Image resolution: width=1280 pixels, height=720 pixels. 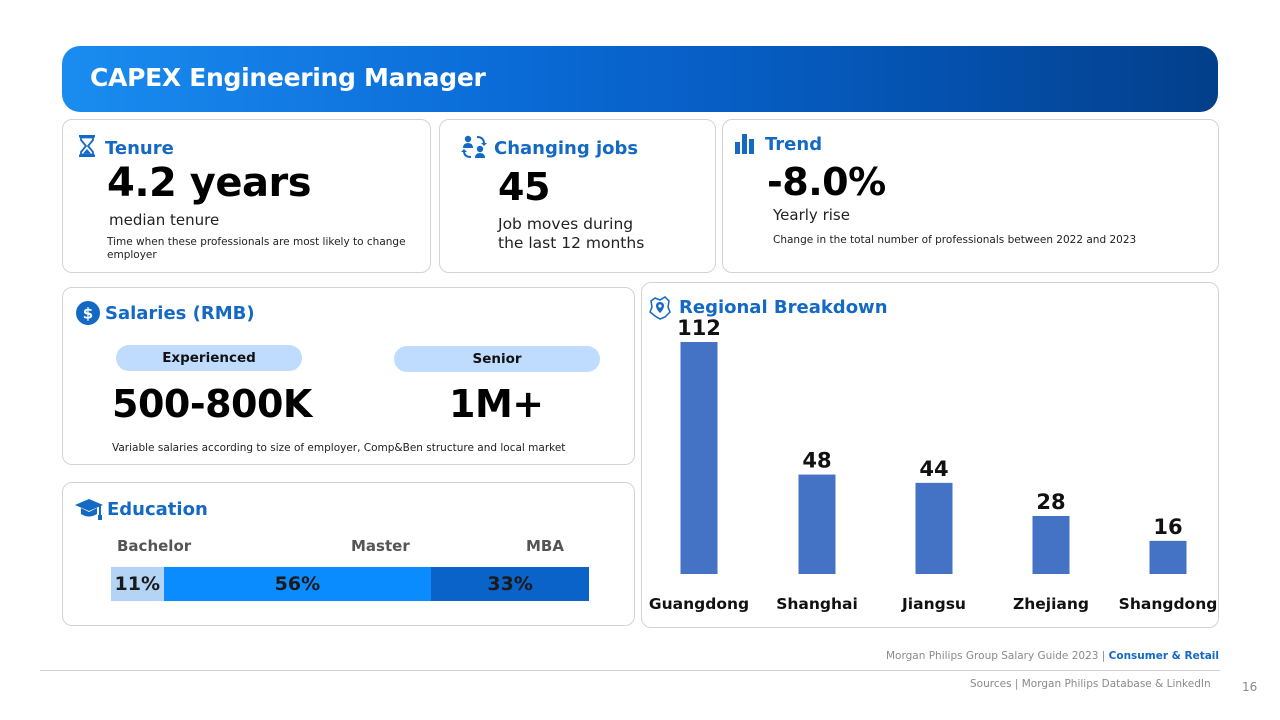 What do you see at coordinates (1168, 604) in the screenshot?
I see `category-label-shangdong: Shangdong` at bounding box center [1168, 604].